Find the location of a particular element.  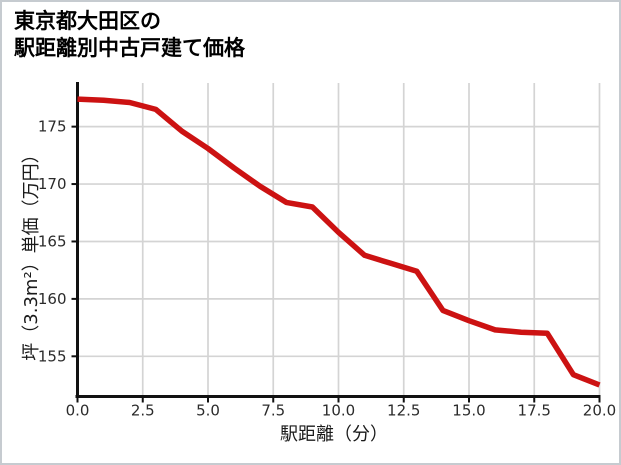

x-tick-label: 12.5 is located at coordinates (403, 411).